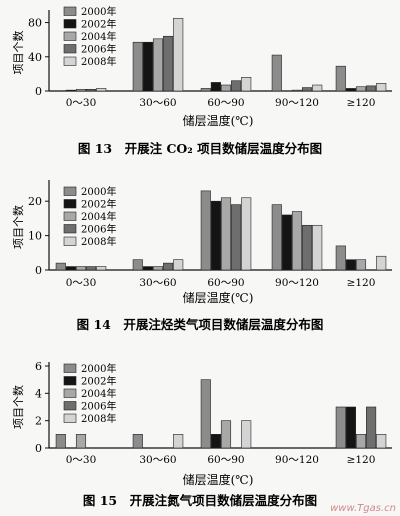  What do you see at coordinates (200, 148) in the screenshot?
I see `figure-caption-13: 图 13 开展注 CO₂ 项目数储层温度分布图` at bounding box center [200, 148].